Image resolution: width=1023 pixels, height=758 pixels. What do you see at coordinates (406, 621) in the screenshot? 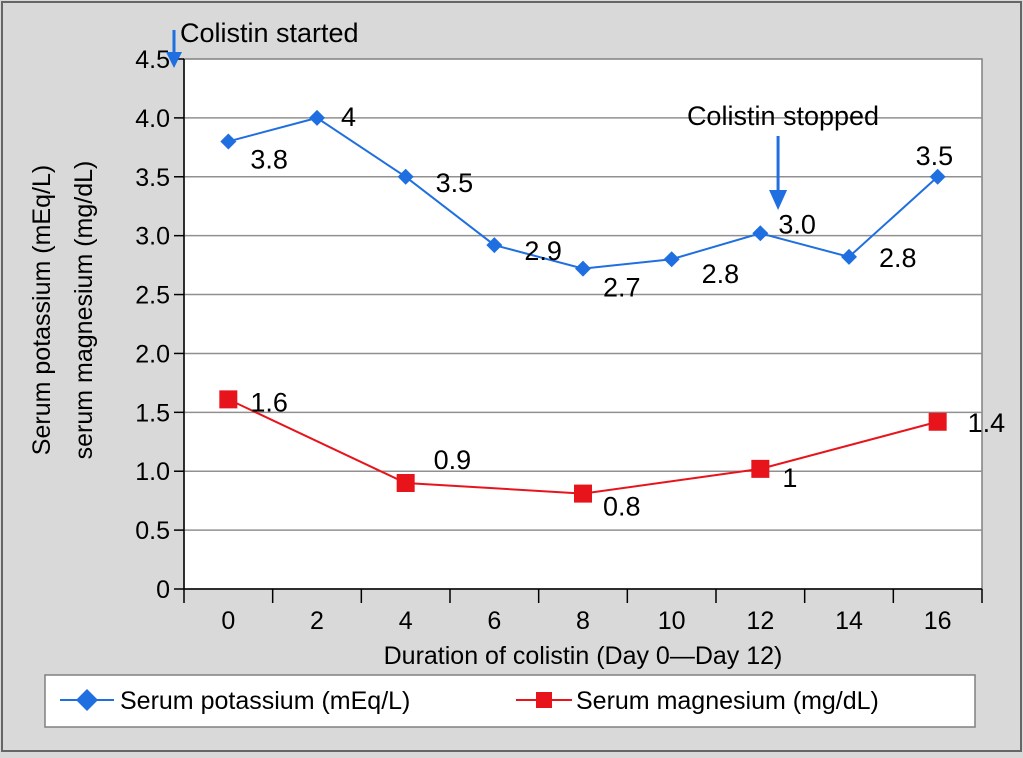
I see `x-tick-label: 4` at bounding box center [406, 621].